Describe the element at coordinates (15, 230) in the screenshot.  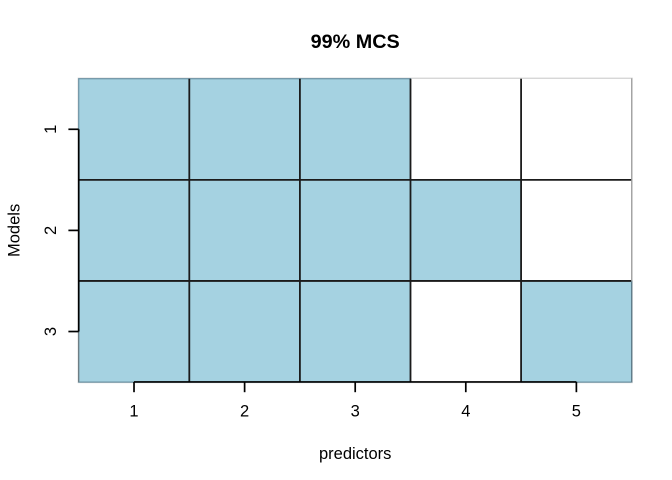
I see `svg-text: Models` at that location.